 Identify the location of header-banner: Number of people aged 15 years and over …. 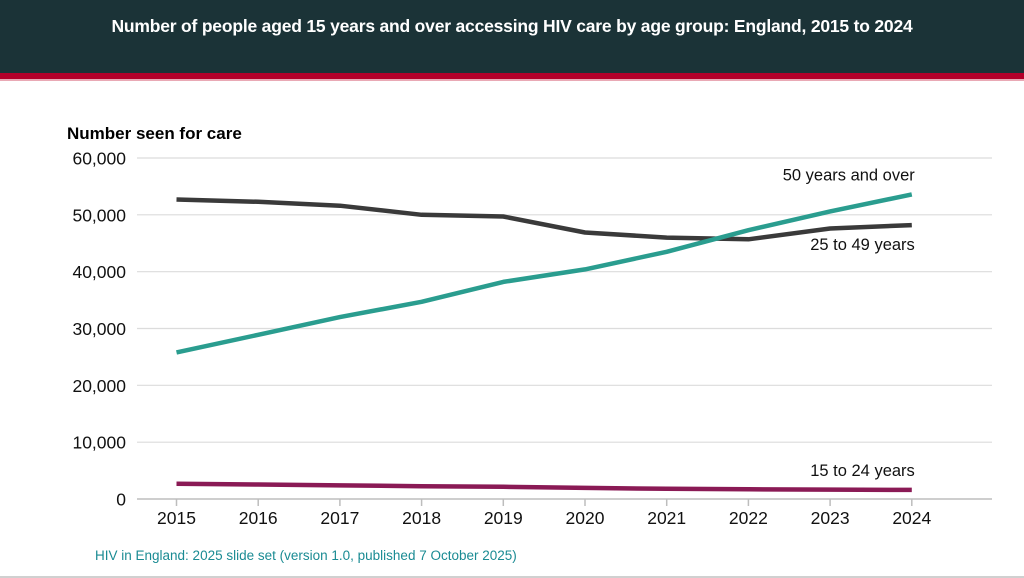
(512, 36).